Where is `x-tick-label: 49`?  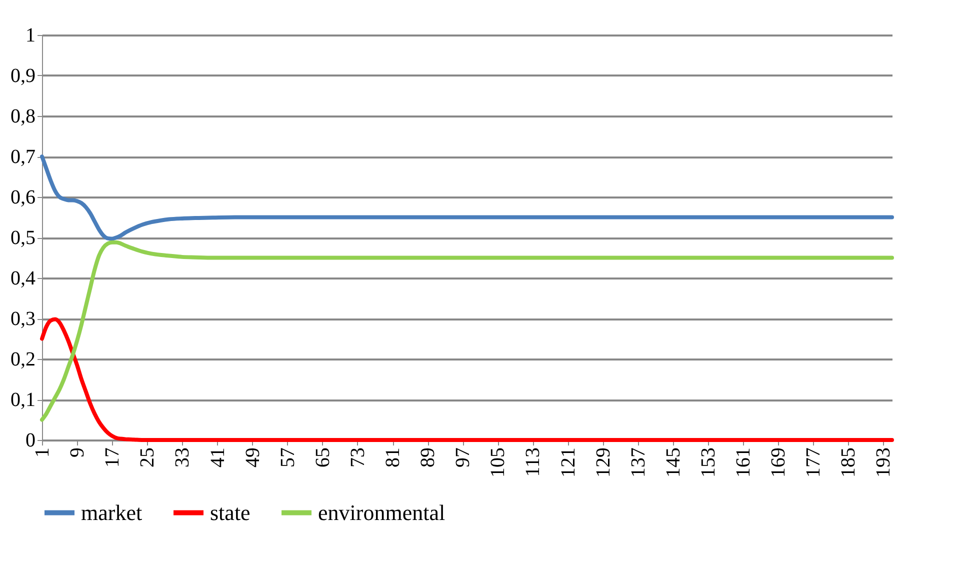 x-tick-label: 49 is located at coordinates (253, 458).